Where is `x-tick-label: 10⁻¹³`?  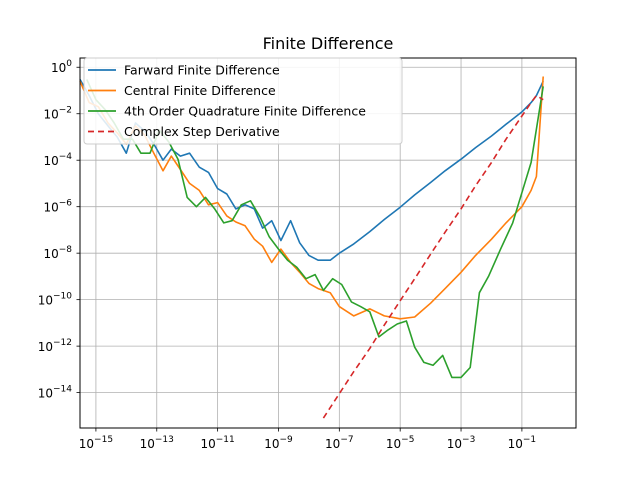 x-tick-label: 10⁻¹³ is located at coordinates (157, 443).